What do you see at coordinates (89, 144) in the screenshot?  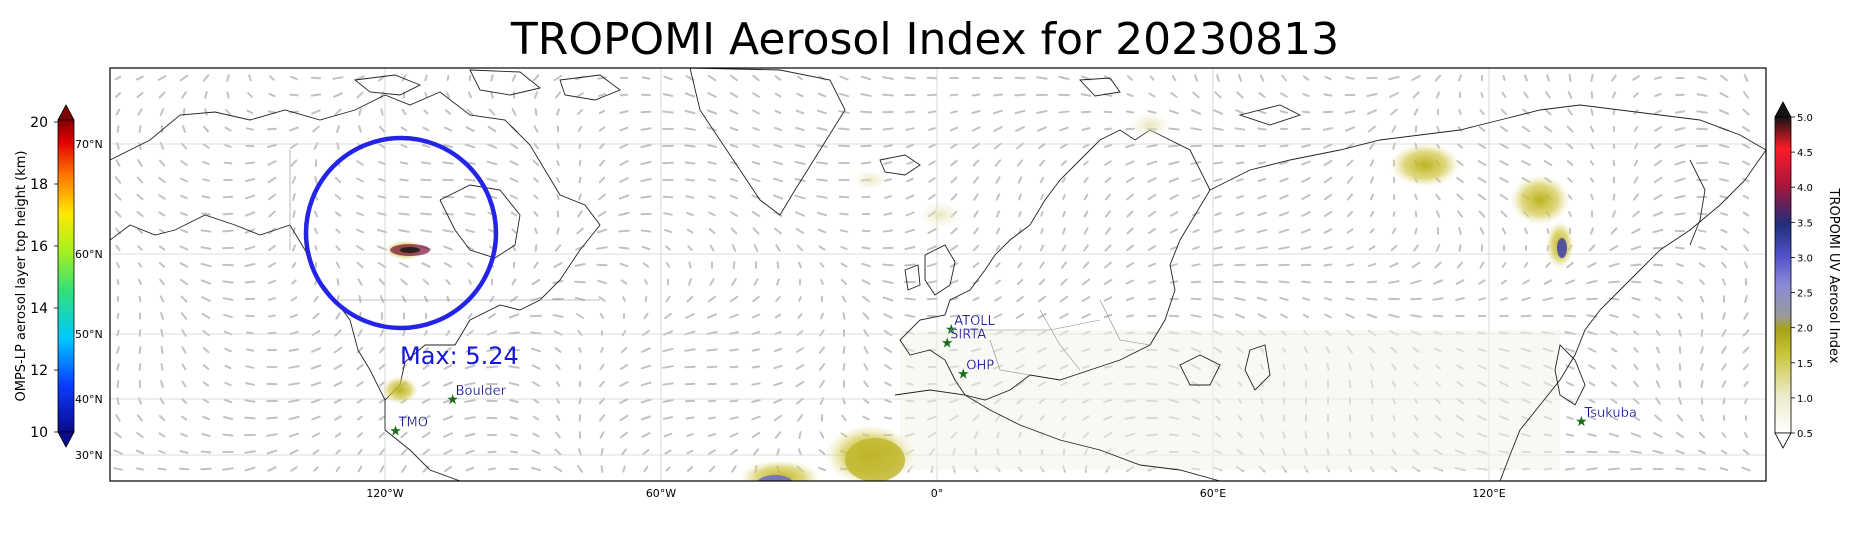 I see `lat-label: 70°N` at bounding box center [89, 144].